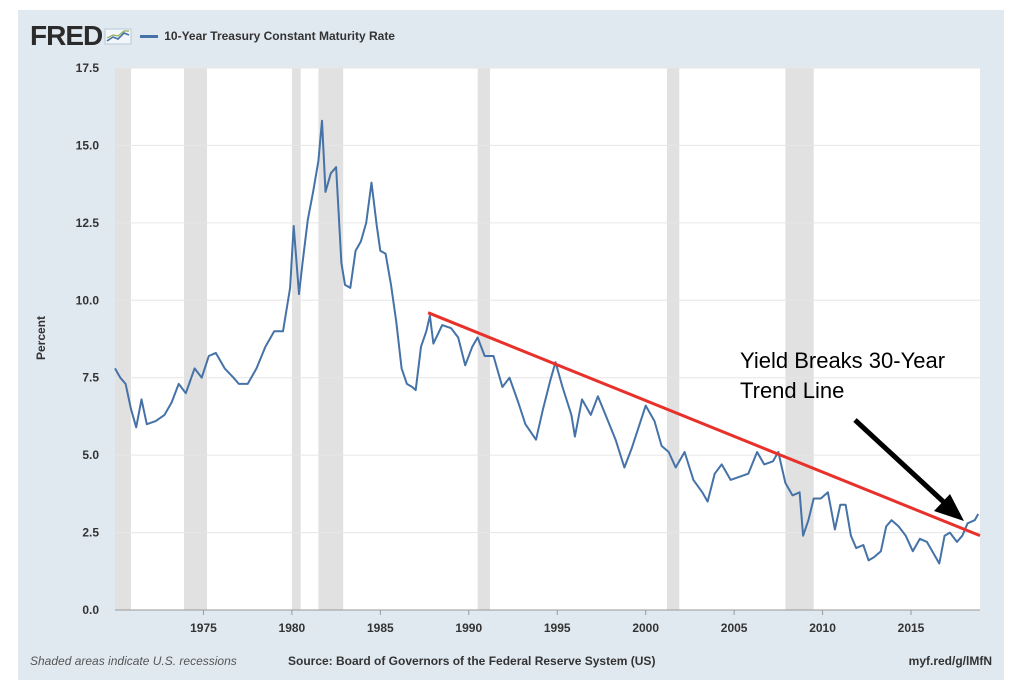 The image size is (1024, 690). Describe the element at coordinates (90, 610) in the screenshot. I see `y-tick-label: 0.0` at that location.